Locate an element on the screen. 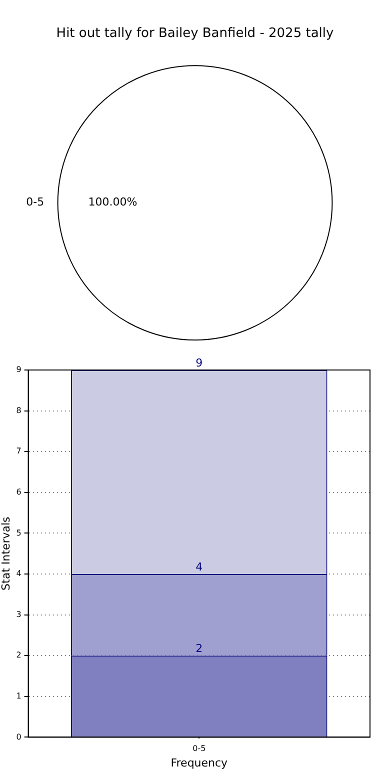 Image resolution: width=390 pixels, height=780 pixels. y-tick-label: 6 is located at coordinates (19, 491).